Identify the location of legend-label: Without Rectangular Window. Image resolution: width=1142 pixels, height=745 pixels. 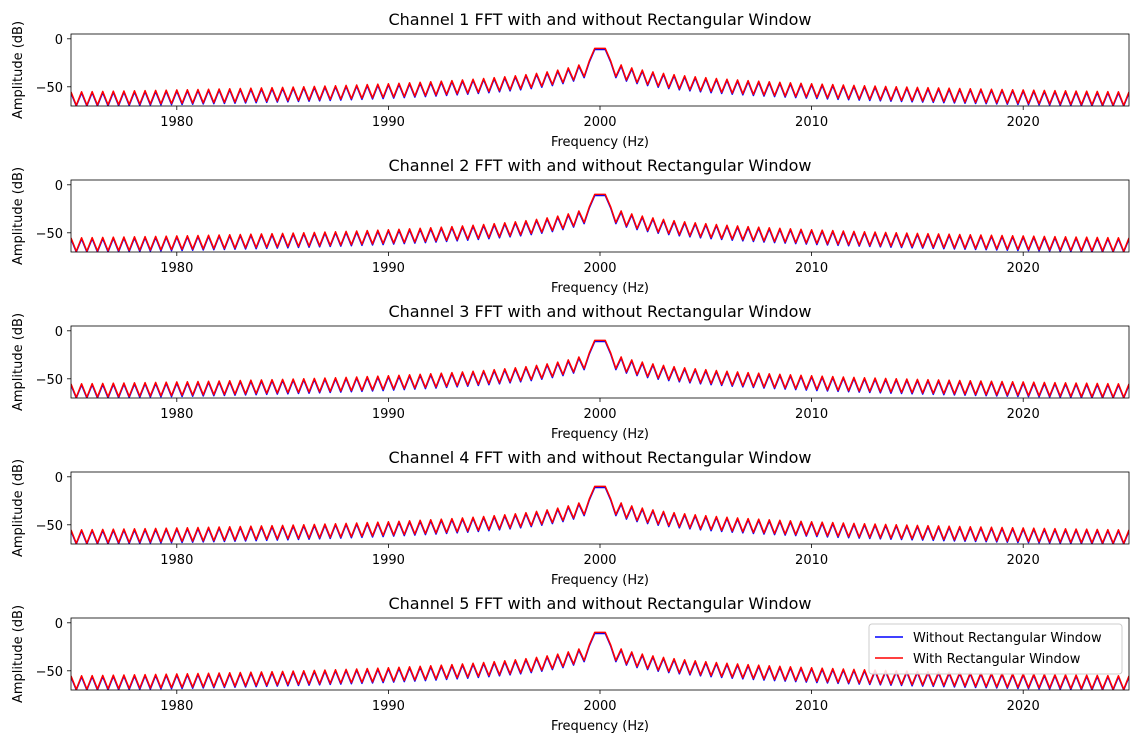
(1007, 638).